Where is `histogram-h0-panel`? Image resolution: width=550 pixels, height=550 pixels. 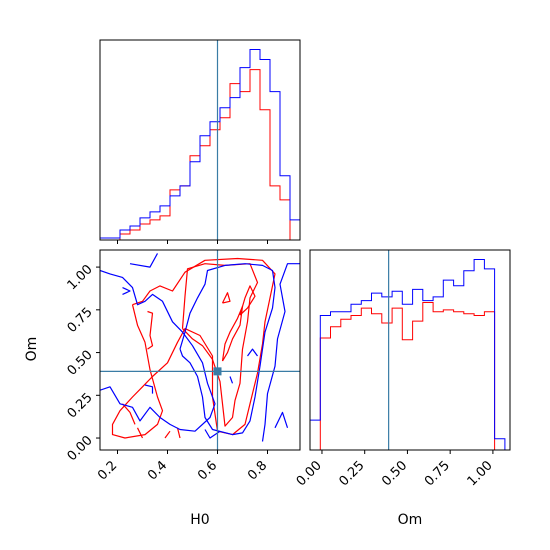
histogram-h0-panel is located at coordinates (200, 141).